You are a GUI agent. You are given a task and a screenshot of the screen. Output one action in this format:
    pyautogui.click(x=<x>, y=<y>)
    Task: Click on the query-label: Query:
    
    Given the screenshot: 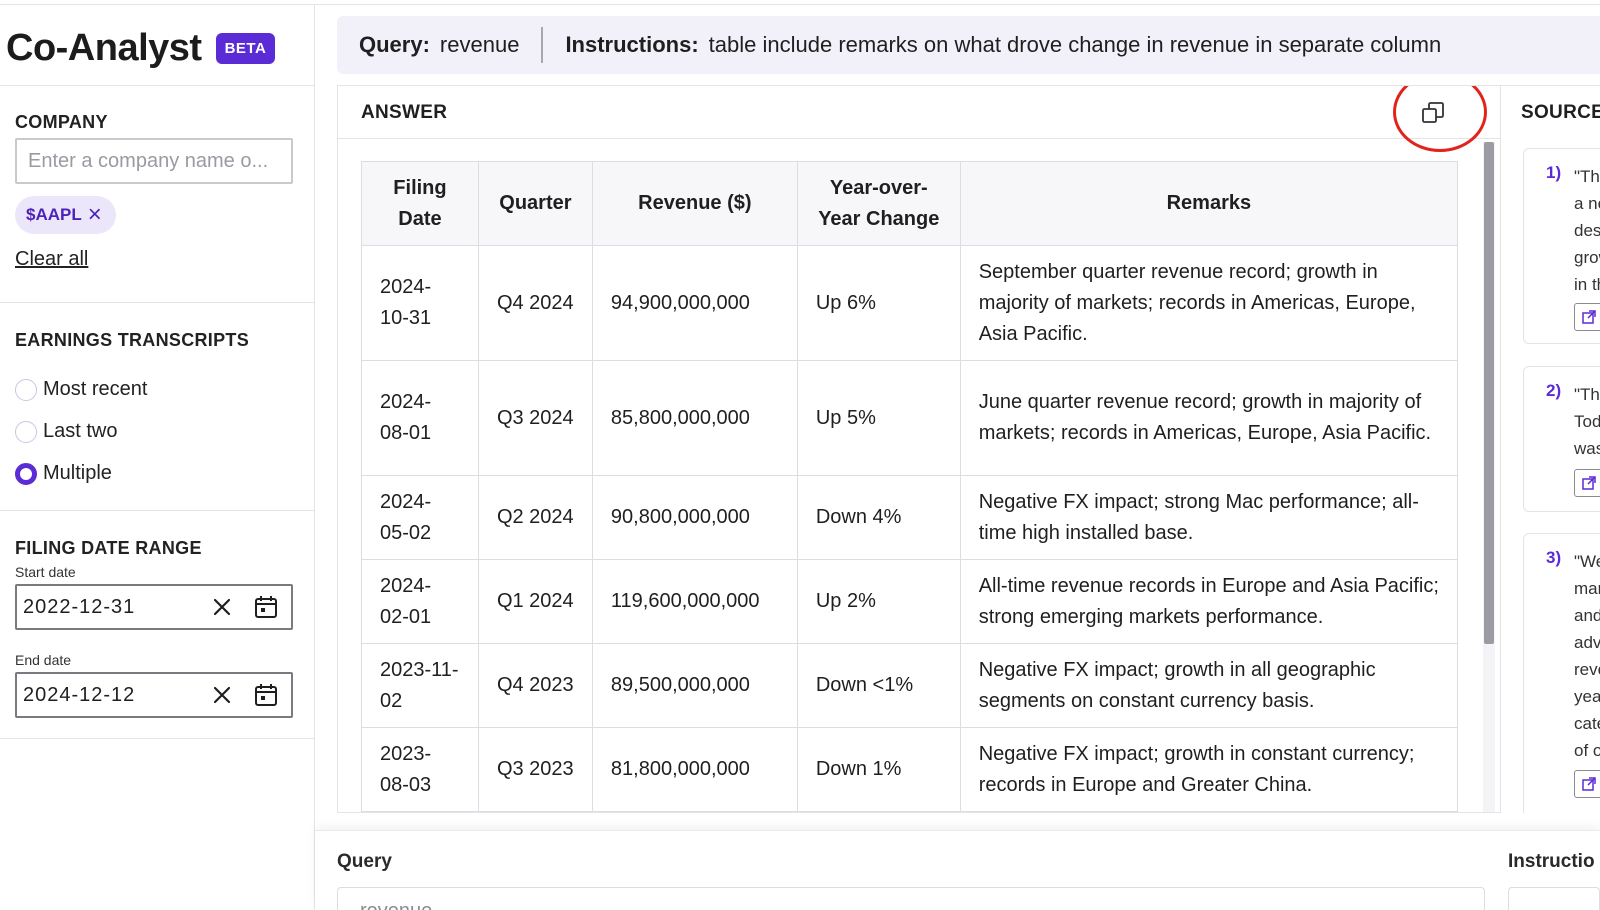 What is the action you would take?
    pyautogui.click(x=394, y=44)
    